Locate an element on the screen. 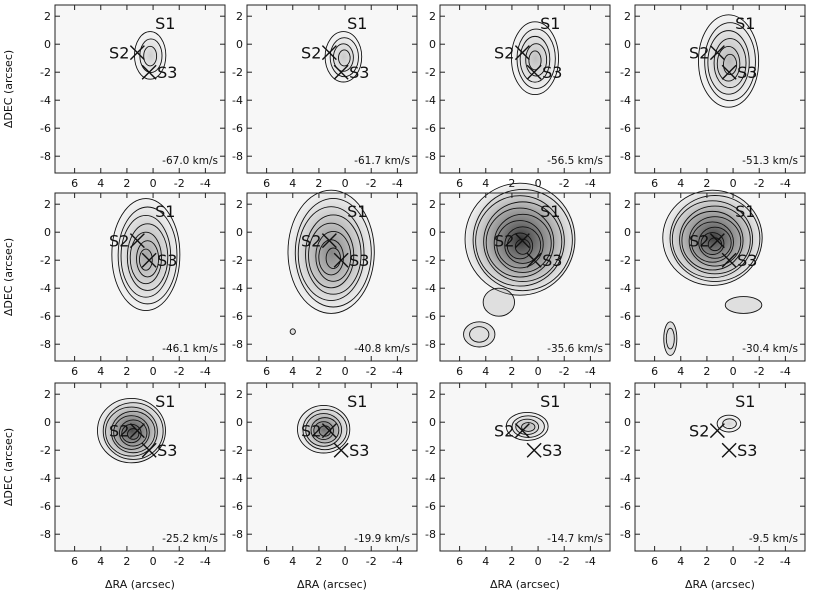  channel-panel: S1 S2 S3 6 4 2 0 -2 -4 2 0 -2 -4 -6 -8 -35.6 km/s is located at coordinates (518, 280).